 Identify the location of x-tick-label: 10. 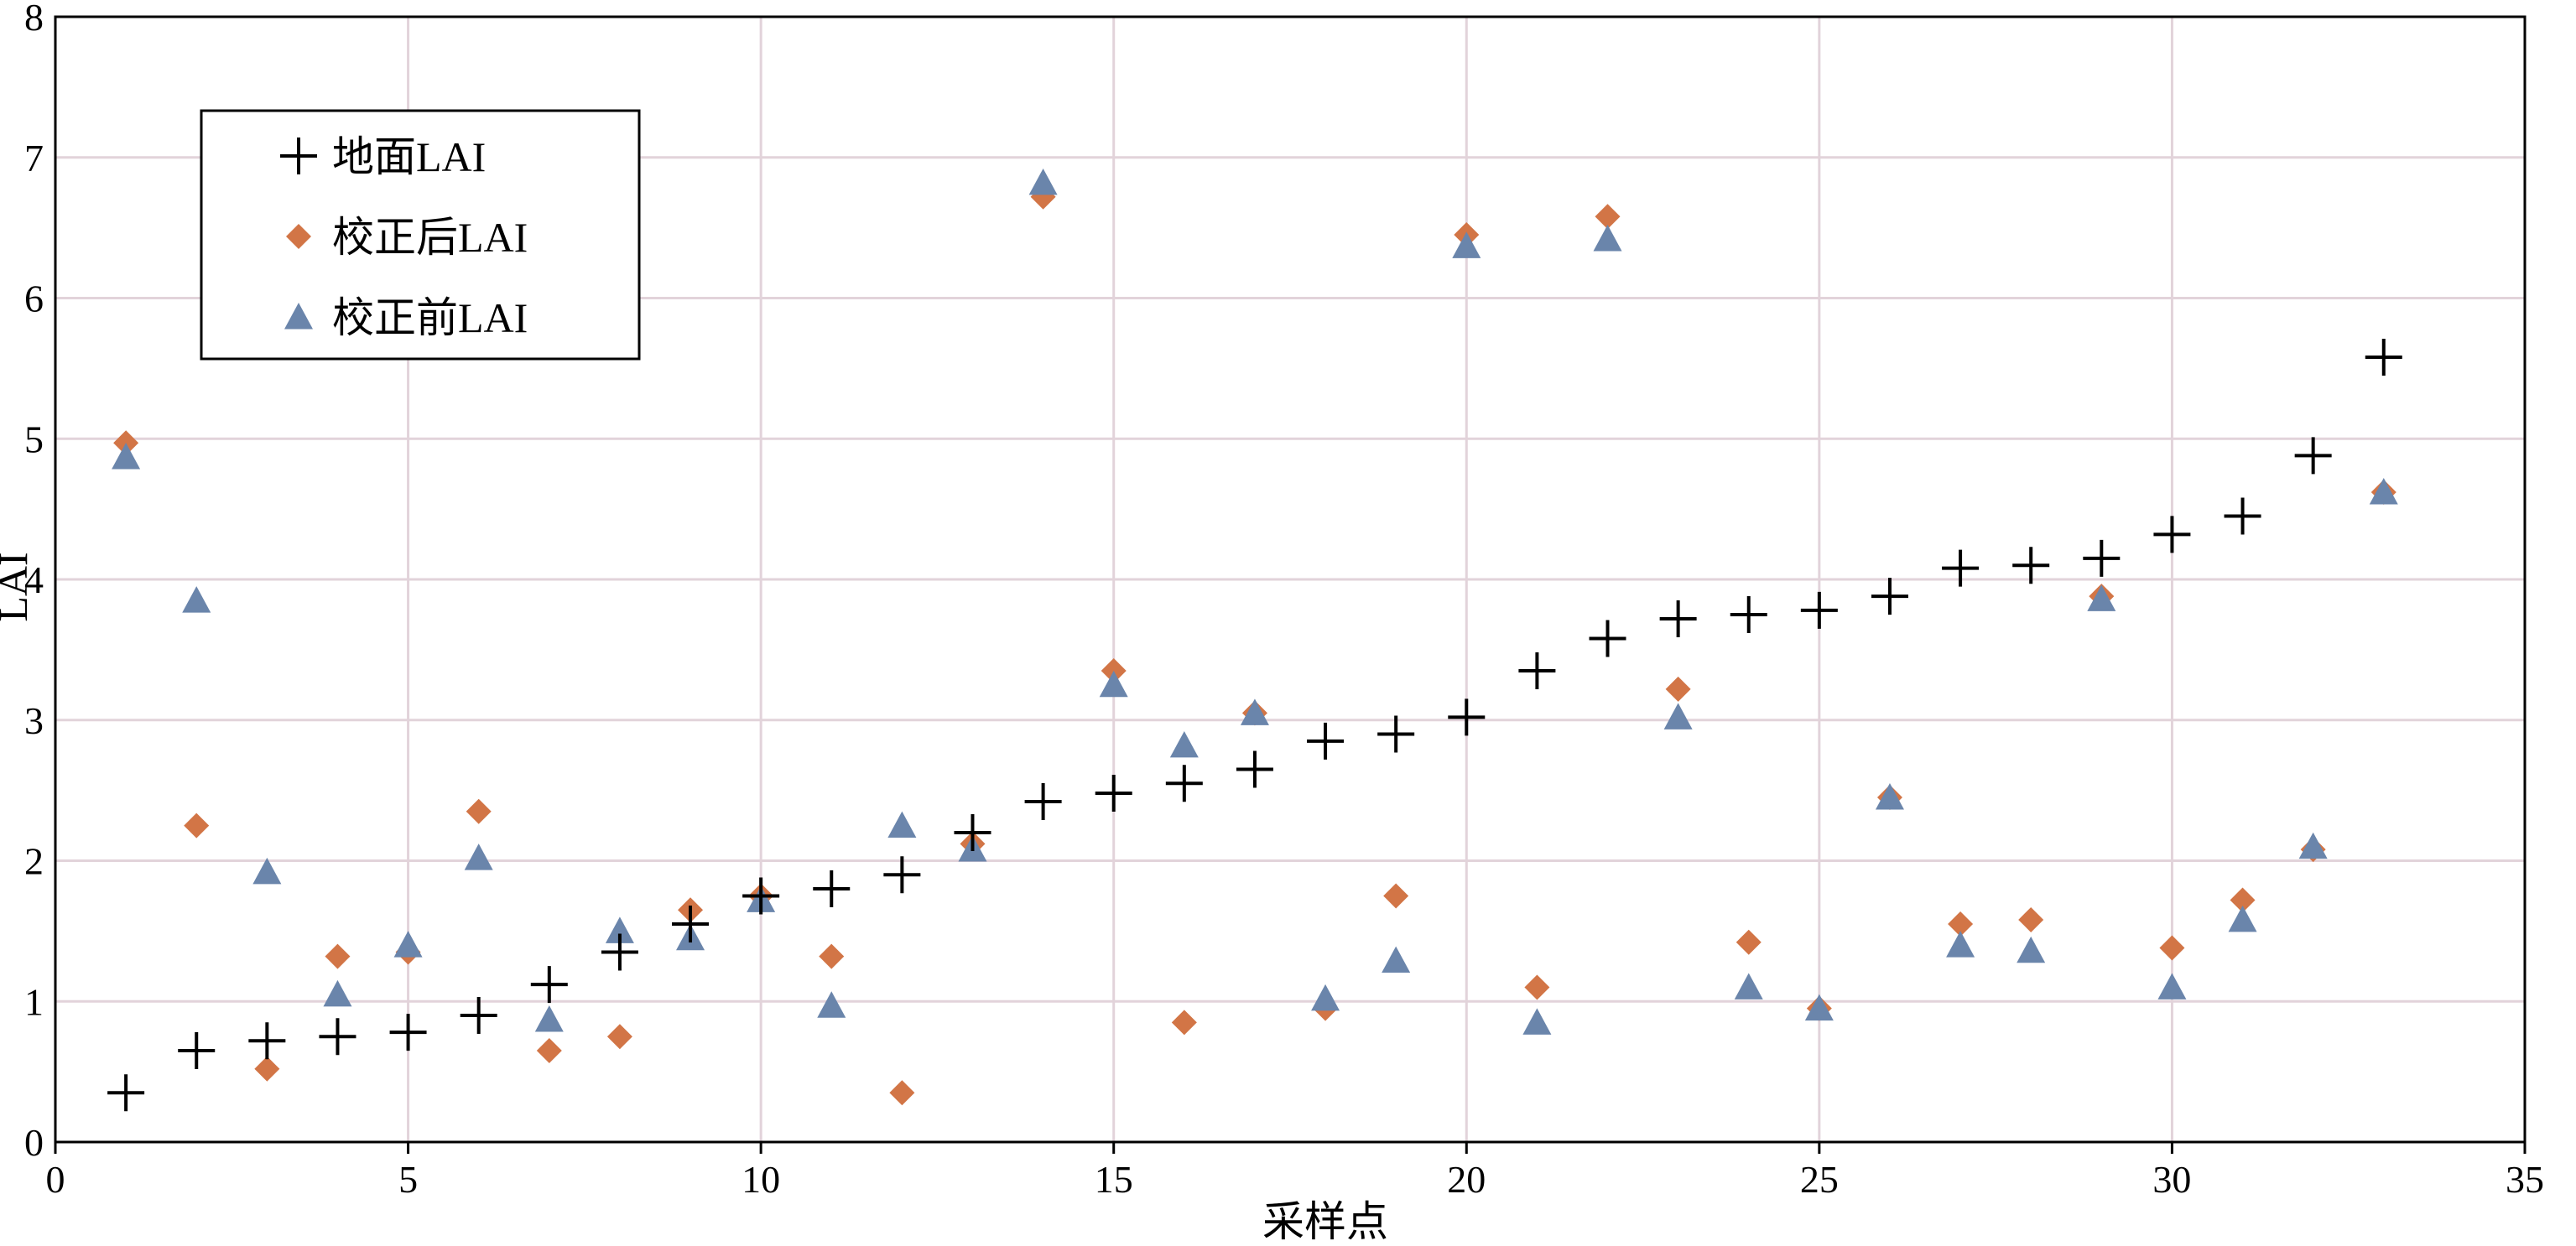
(761, 1179).